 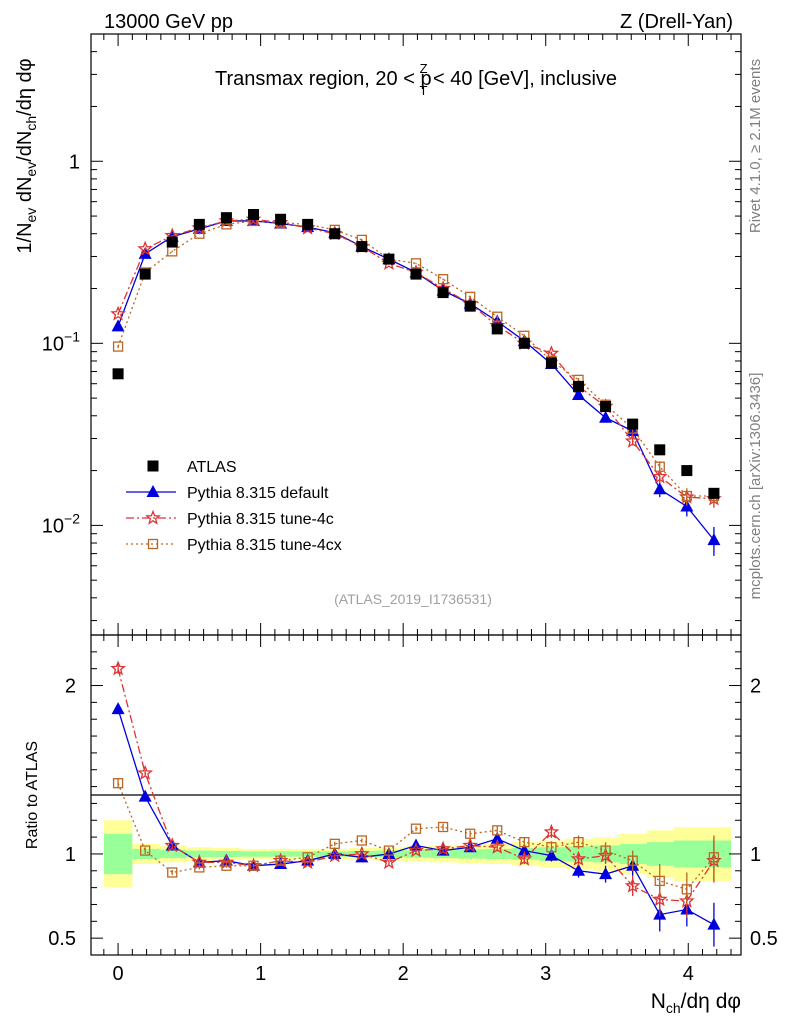 What do you see at coordinates (32, 795) in the screenshot?
I see `ratio-y-axis-label: Ratio to ATLAS` at bounding box center [32, 795].